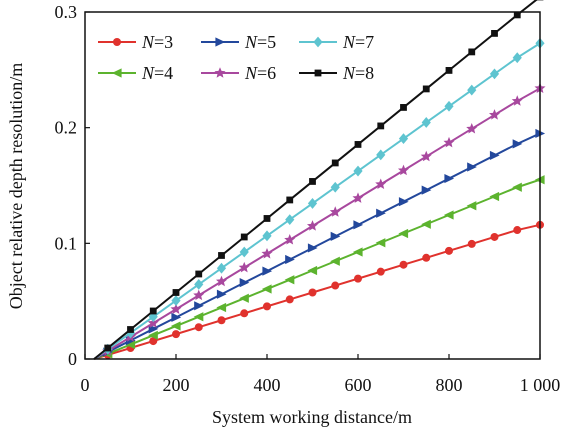 This screenshot has width=562, height=428. What do you see at coordinates (335, 236) in the screenshot?
I see `data-point-N=5-550` at bounding box center [335, 236].